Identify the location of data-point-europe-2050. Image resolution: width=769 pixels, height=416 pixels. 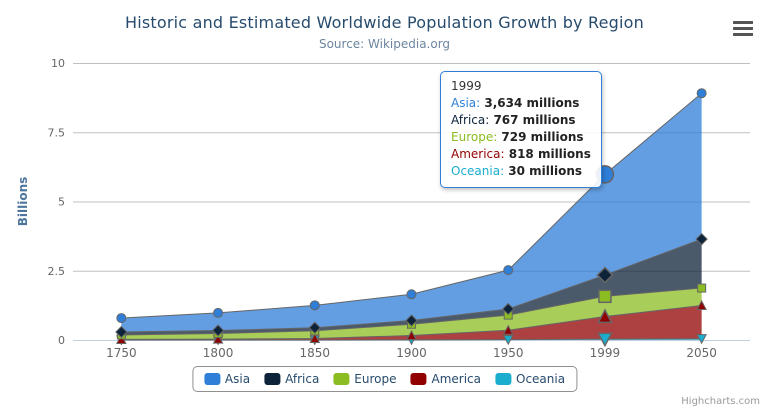
(702, 288).